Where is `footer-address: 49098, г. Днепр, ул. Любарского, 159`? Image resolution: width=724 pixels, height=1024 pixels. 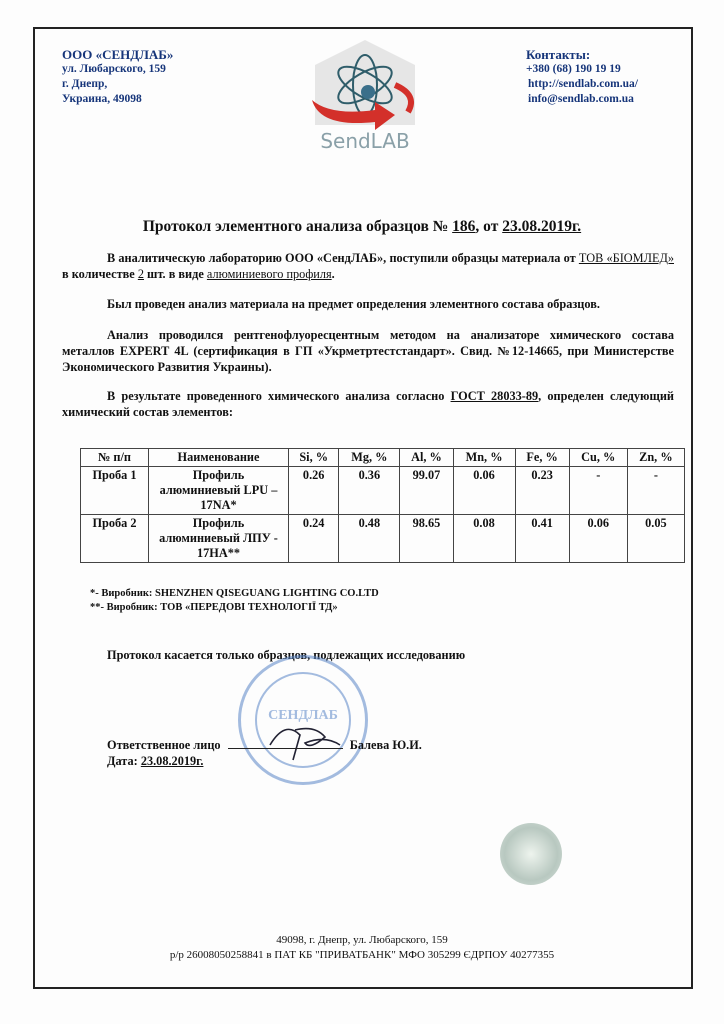 footer-address: 49098, г. Днепр, ул. Любарского, 159 is located at coordinates (362, 940).